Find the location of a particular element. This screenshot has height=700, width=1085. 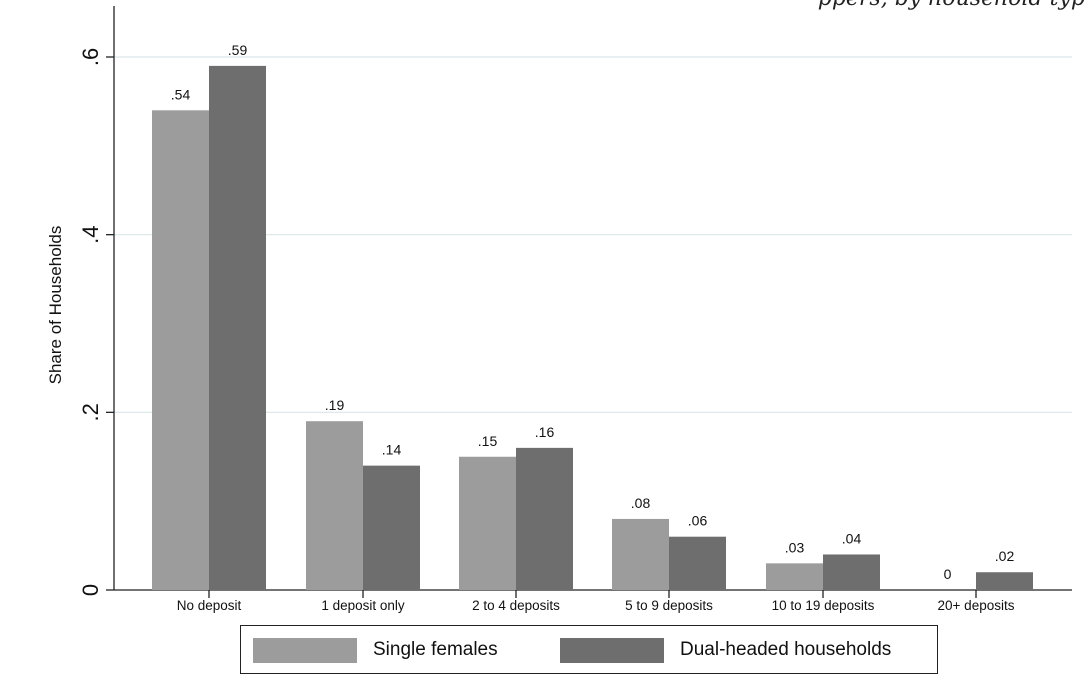

bar-value-label: .04 is located at coordinates (852, 538).